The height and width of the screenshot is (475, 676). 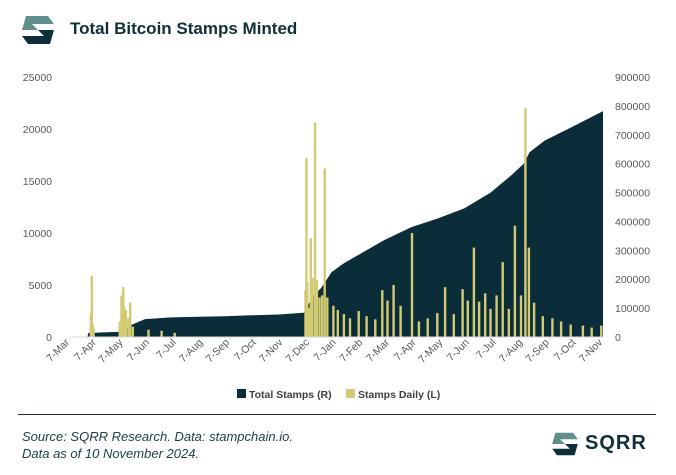 What do you see at coordinates (632, 107) in the screenshot?
I see `right-axis-tick-label: 800000` at bounding box center [632, 107].